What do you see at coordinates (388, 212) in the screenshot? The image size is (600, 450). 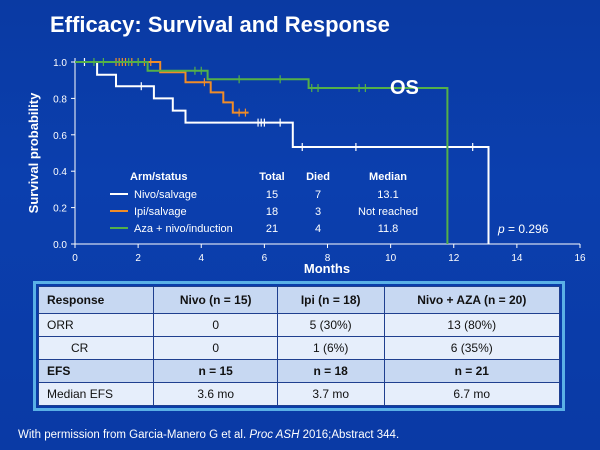 I see `legend-median: Not reached` at bounding box center [388, 212].